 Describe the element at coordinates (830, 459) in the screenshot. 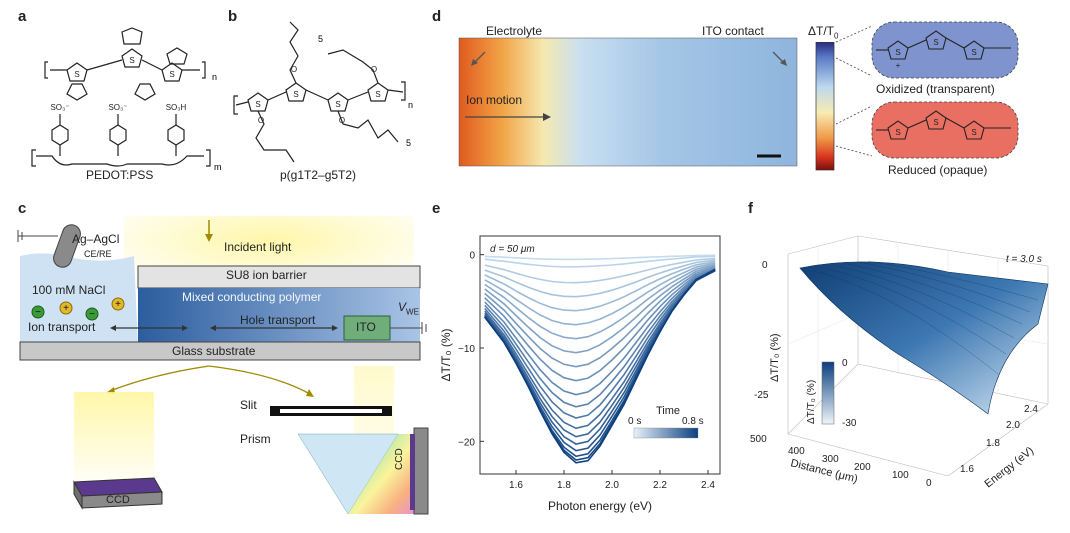

I see `x-tick: 300` at that location.